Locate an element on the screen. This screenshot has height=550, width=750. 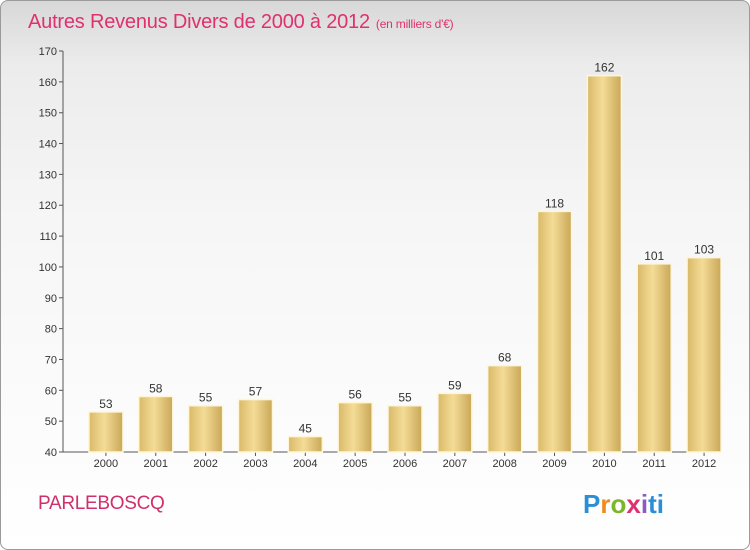
bar-value-label: 103 is located at coordinates (704, 250).